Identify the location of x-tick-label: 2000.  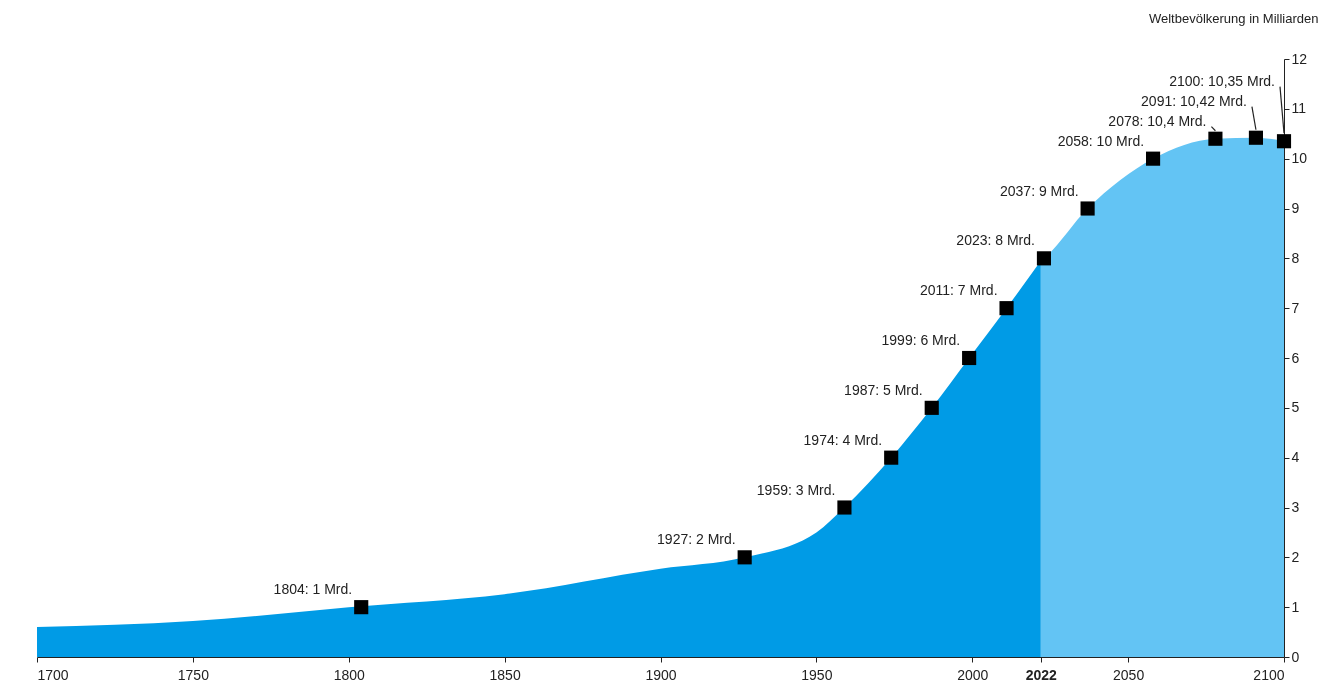
(973, 674).